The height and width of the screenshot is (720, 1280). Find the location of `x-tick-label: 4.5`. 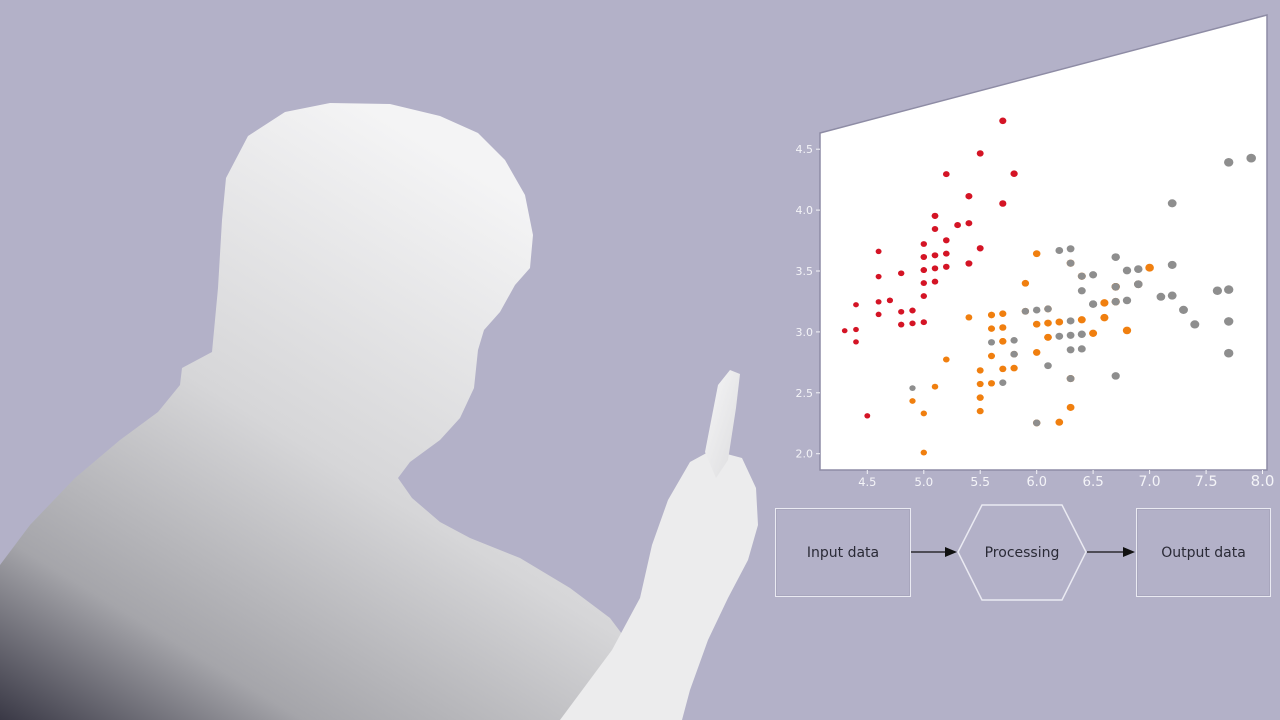

x-tick-label: 4.5 is located at coordinates (867, 482).